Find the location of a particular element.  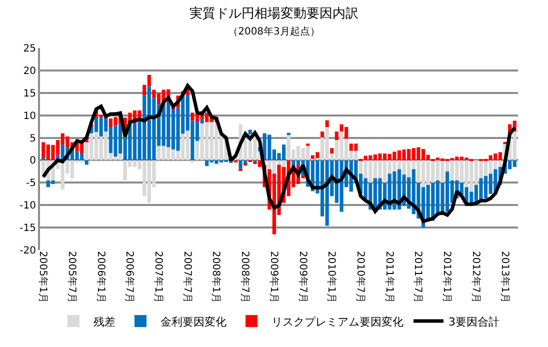

legend-label: 3要因合計 is located at coordinates (474, 321).